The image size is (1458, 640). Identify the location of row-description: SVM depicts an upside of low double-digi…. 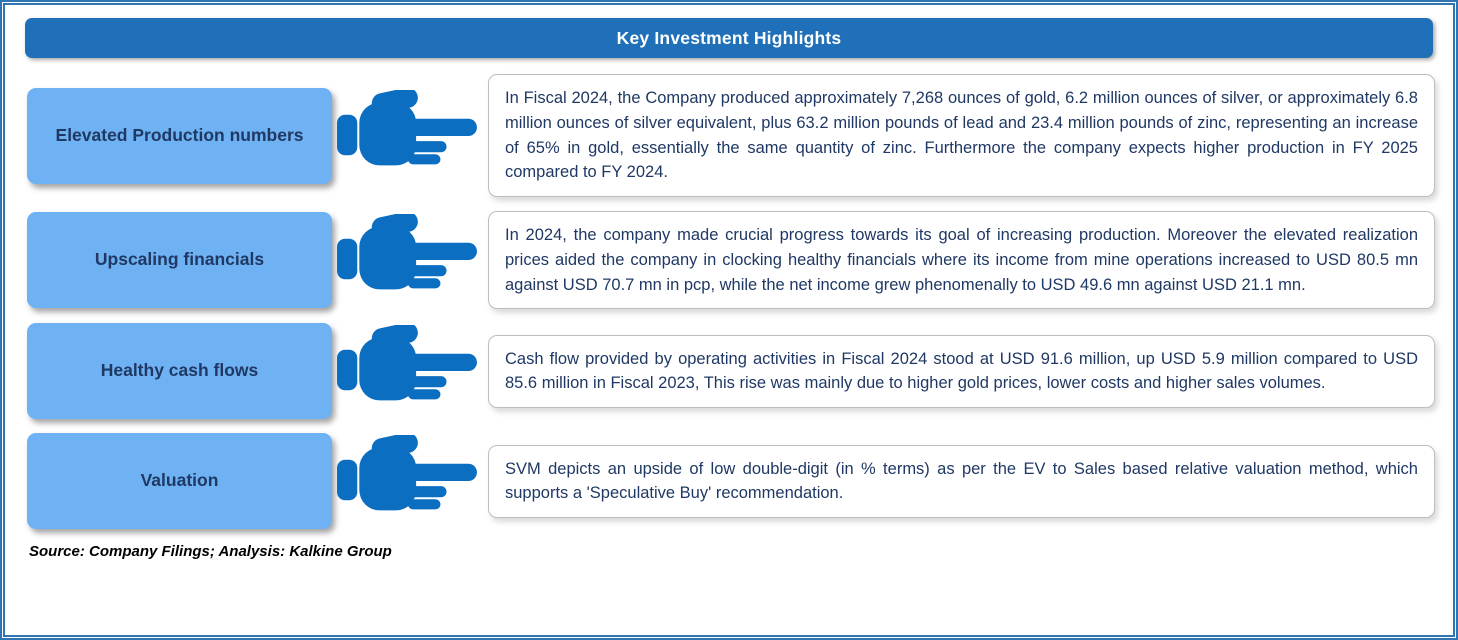
(961, 481).